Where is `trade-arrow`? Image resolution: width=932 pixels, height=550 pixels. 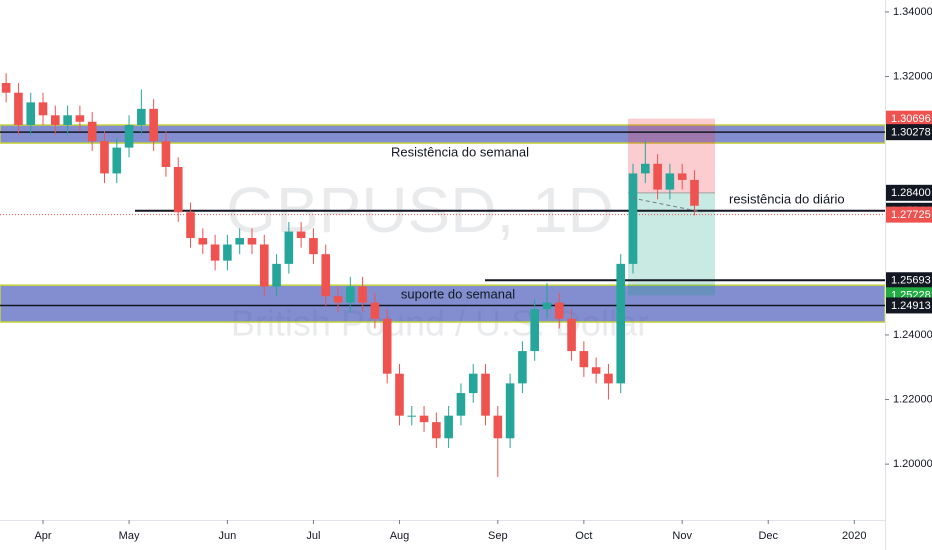 trade-arrow is located at coordinates (667, 205).